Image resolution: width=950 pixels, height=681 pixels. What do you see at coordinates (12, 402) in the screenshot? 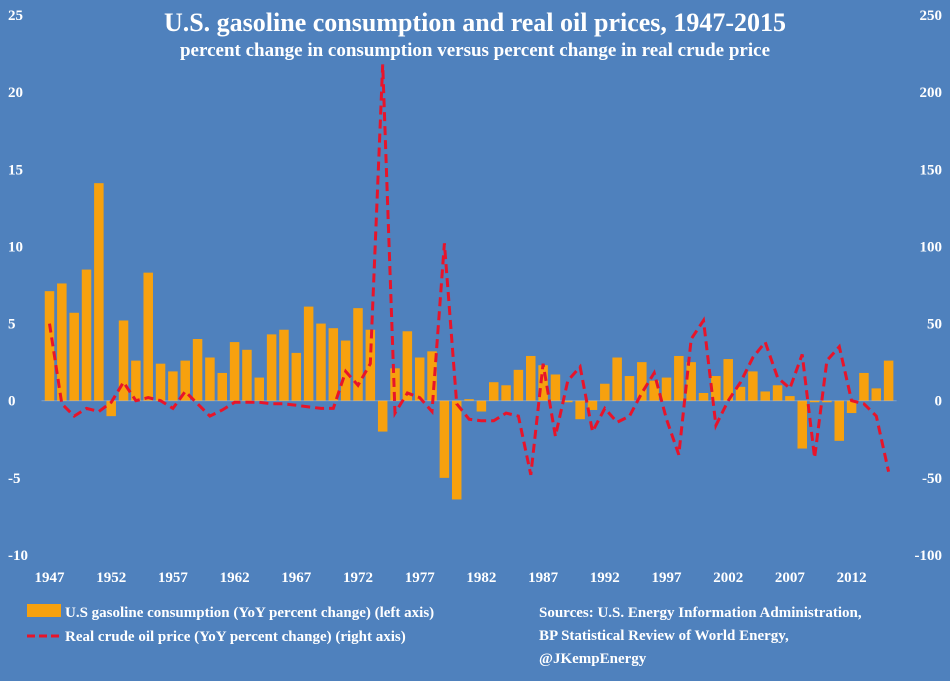
I see `left-tick-label: 0` at bounding box center [12, 402].